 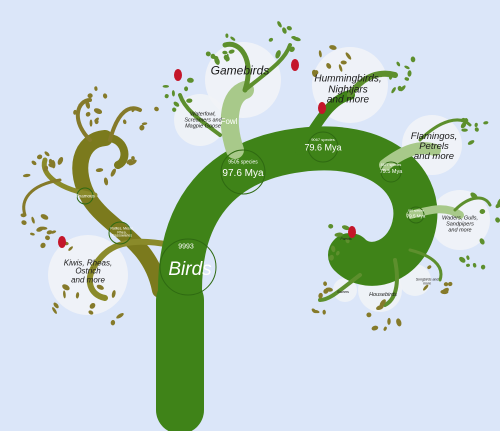 I want to click on swans-label: Swans, so click(x=343, y=291).